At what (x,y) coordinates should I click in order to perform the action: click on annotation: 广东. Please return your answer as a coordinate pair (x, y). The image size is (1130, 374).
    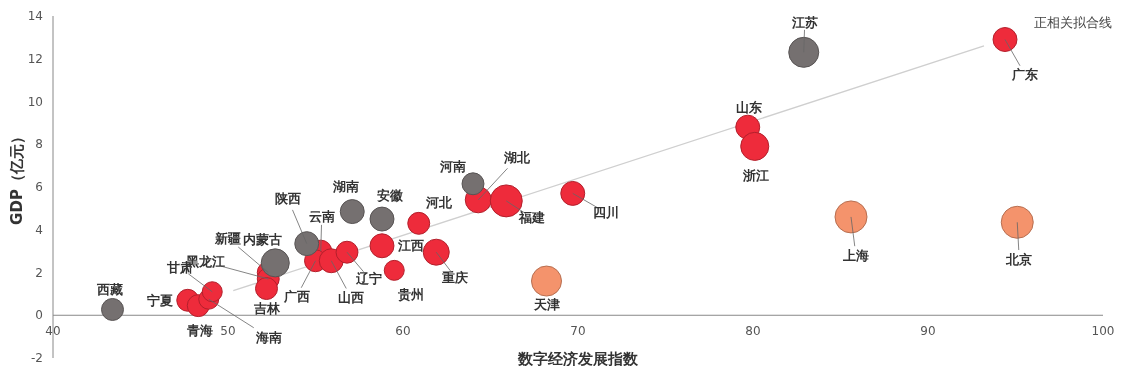
    Looking at the image, I should click on (1024, 75).